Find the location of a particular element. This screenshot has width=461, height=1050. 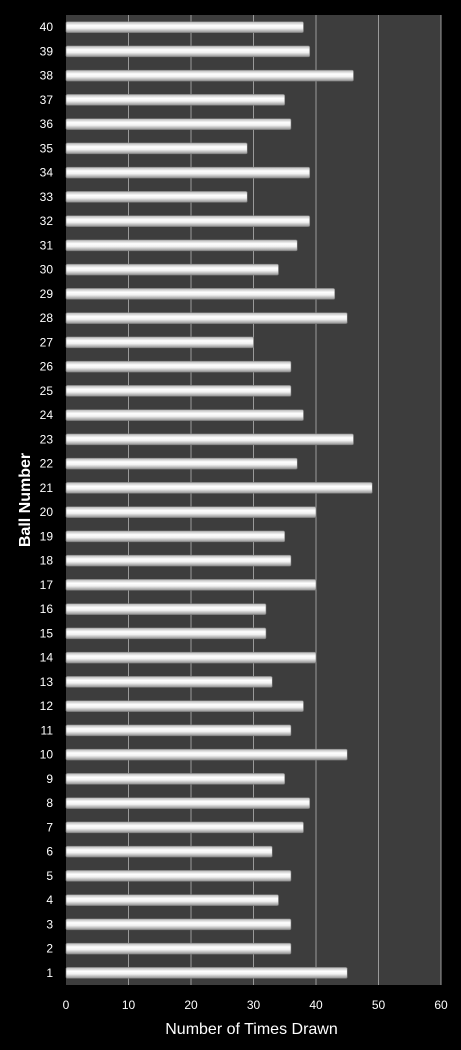

y-tick-label: 19 is located at coordinates (47, 536).